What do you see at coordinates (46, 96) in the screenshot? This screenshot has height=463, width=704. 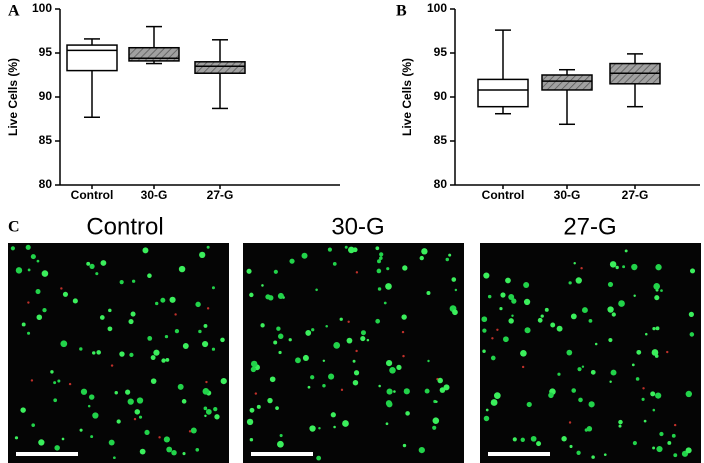 I see `y-tick-label: 90` at bounding box center [46, 96].